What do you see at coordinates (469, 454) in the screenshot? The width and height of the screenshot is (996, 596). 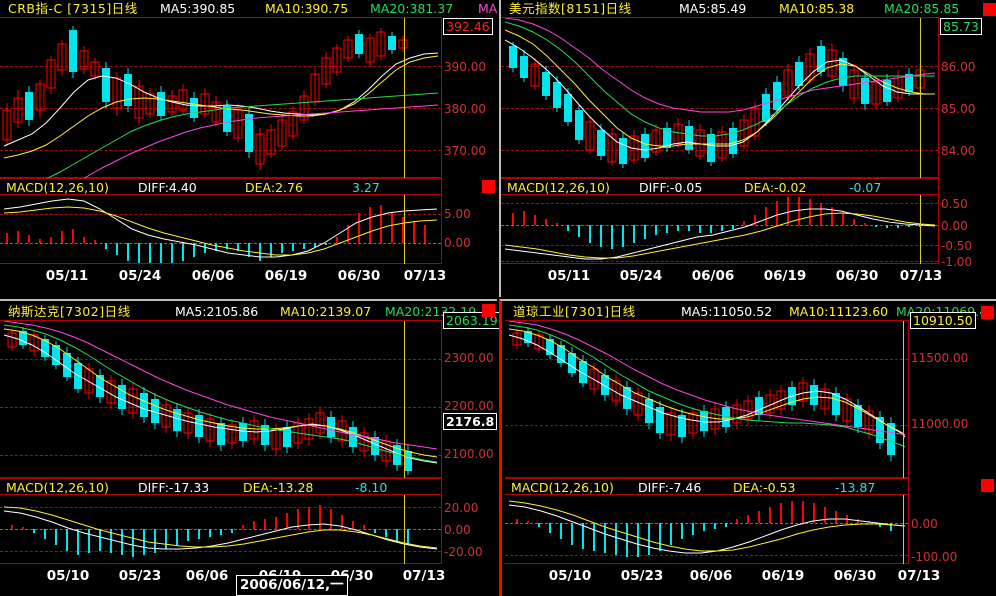 I see `price-tick: 2100.00` at bounding box center [469, 454].